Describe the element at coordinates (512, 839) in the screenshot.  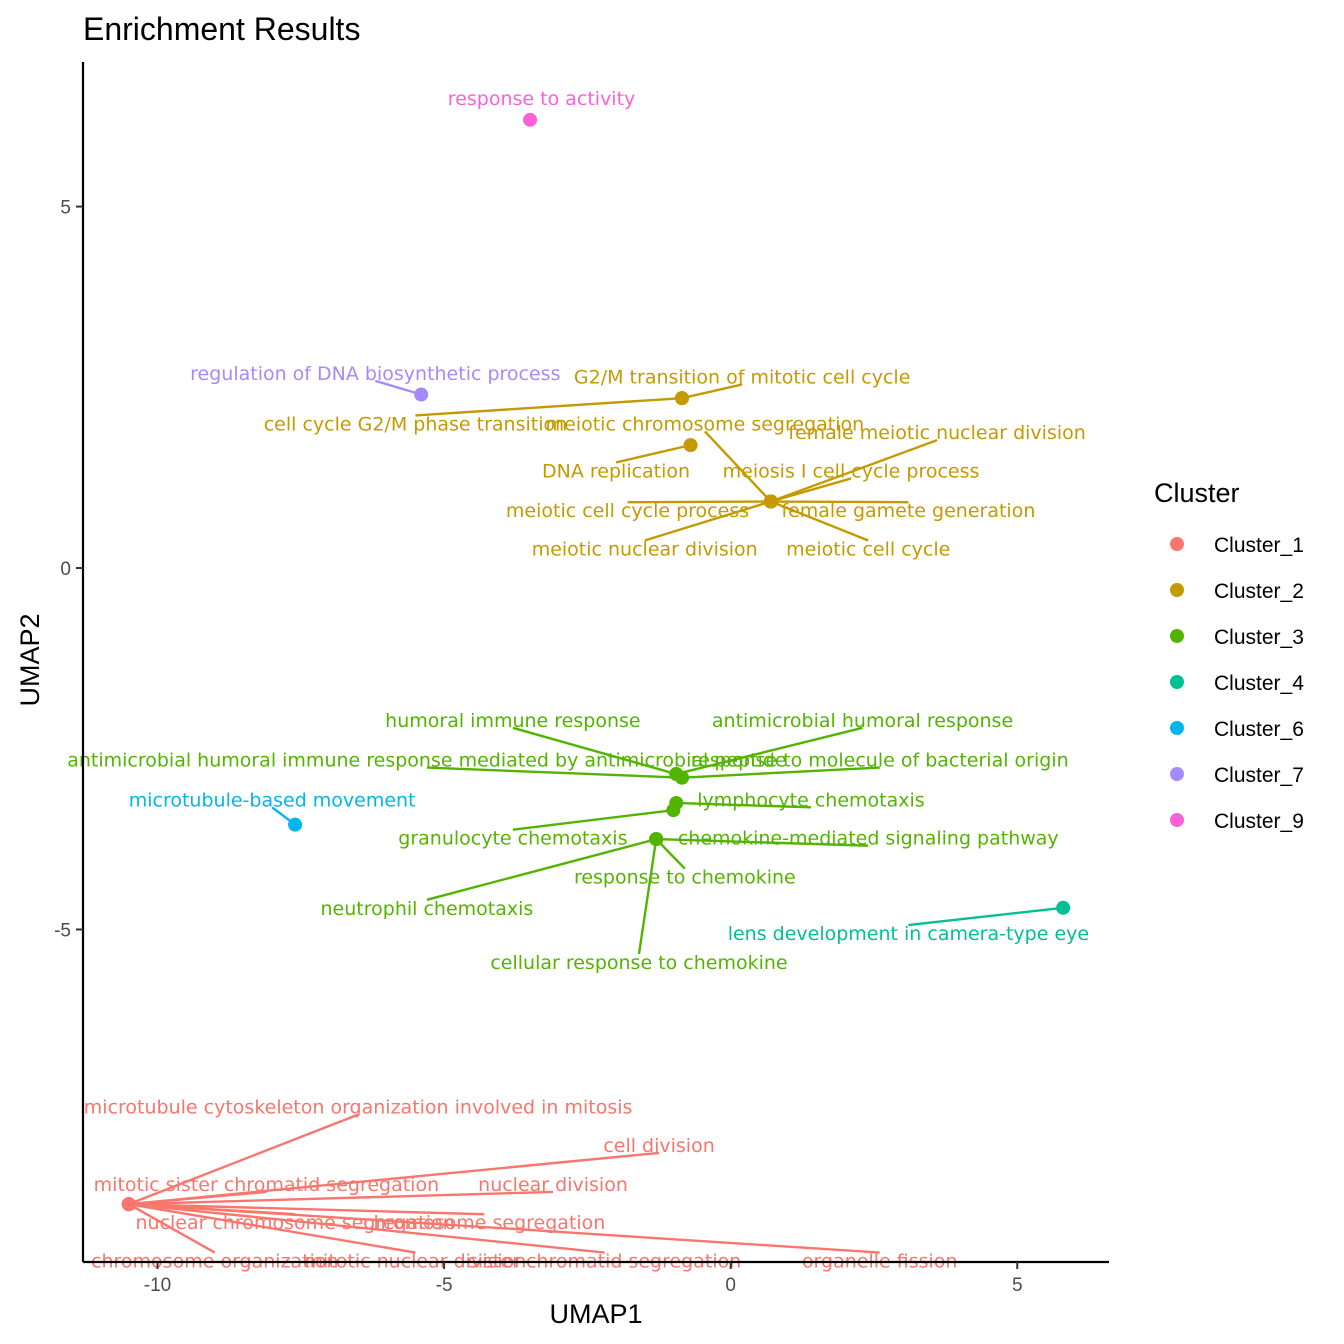
I see `point-label: granulocyte chemotaxis` at that location.